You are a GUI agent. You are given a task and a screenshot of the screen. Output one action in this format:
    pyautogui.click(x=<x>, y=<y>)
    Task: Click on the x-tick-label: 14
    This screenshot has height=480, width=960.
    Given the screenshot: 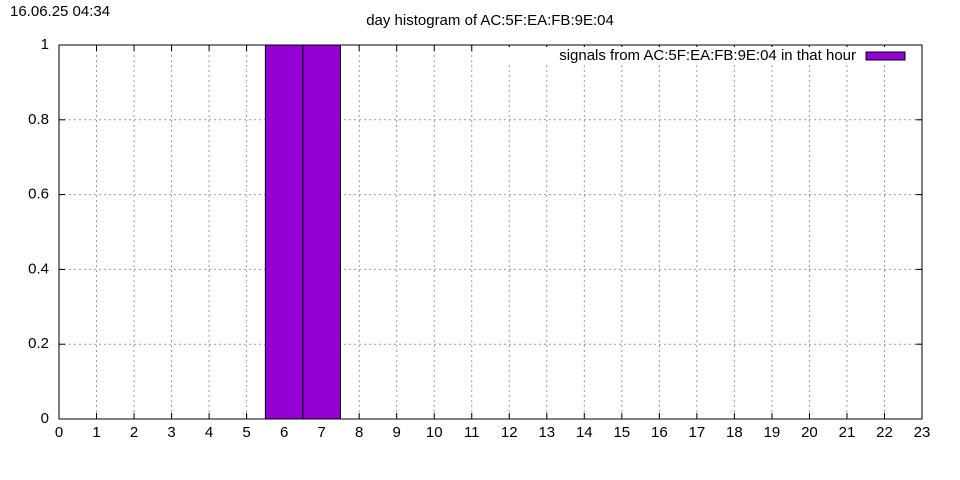 What is the action you would take?
    pyautogui.click(x=584, y=432)
    